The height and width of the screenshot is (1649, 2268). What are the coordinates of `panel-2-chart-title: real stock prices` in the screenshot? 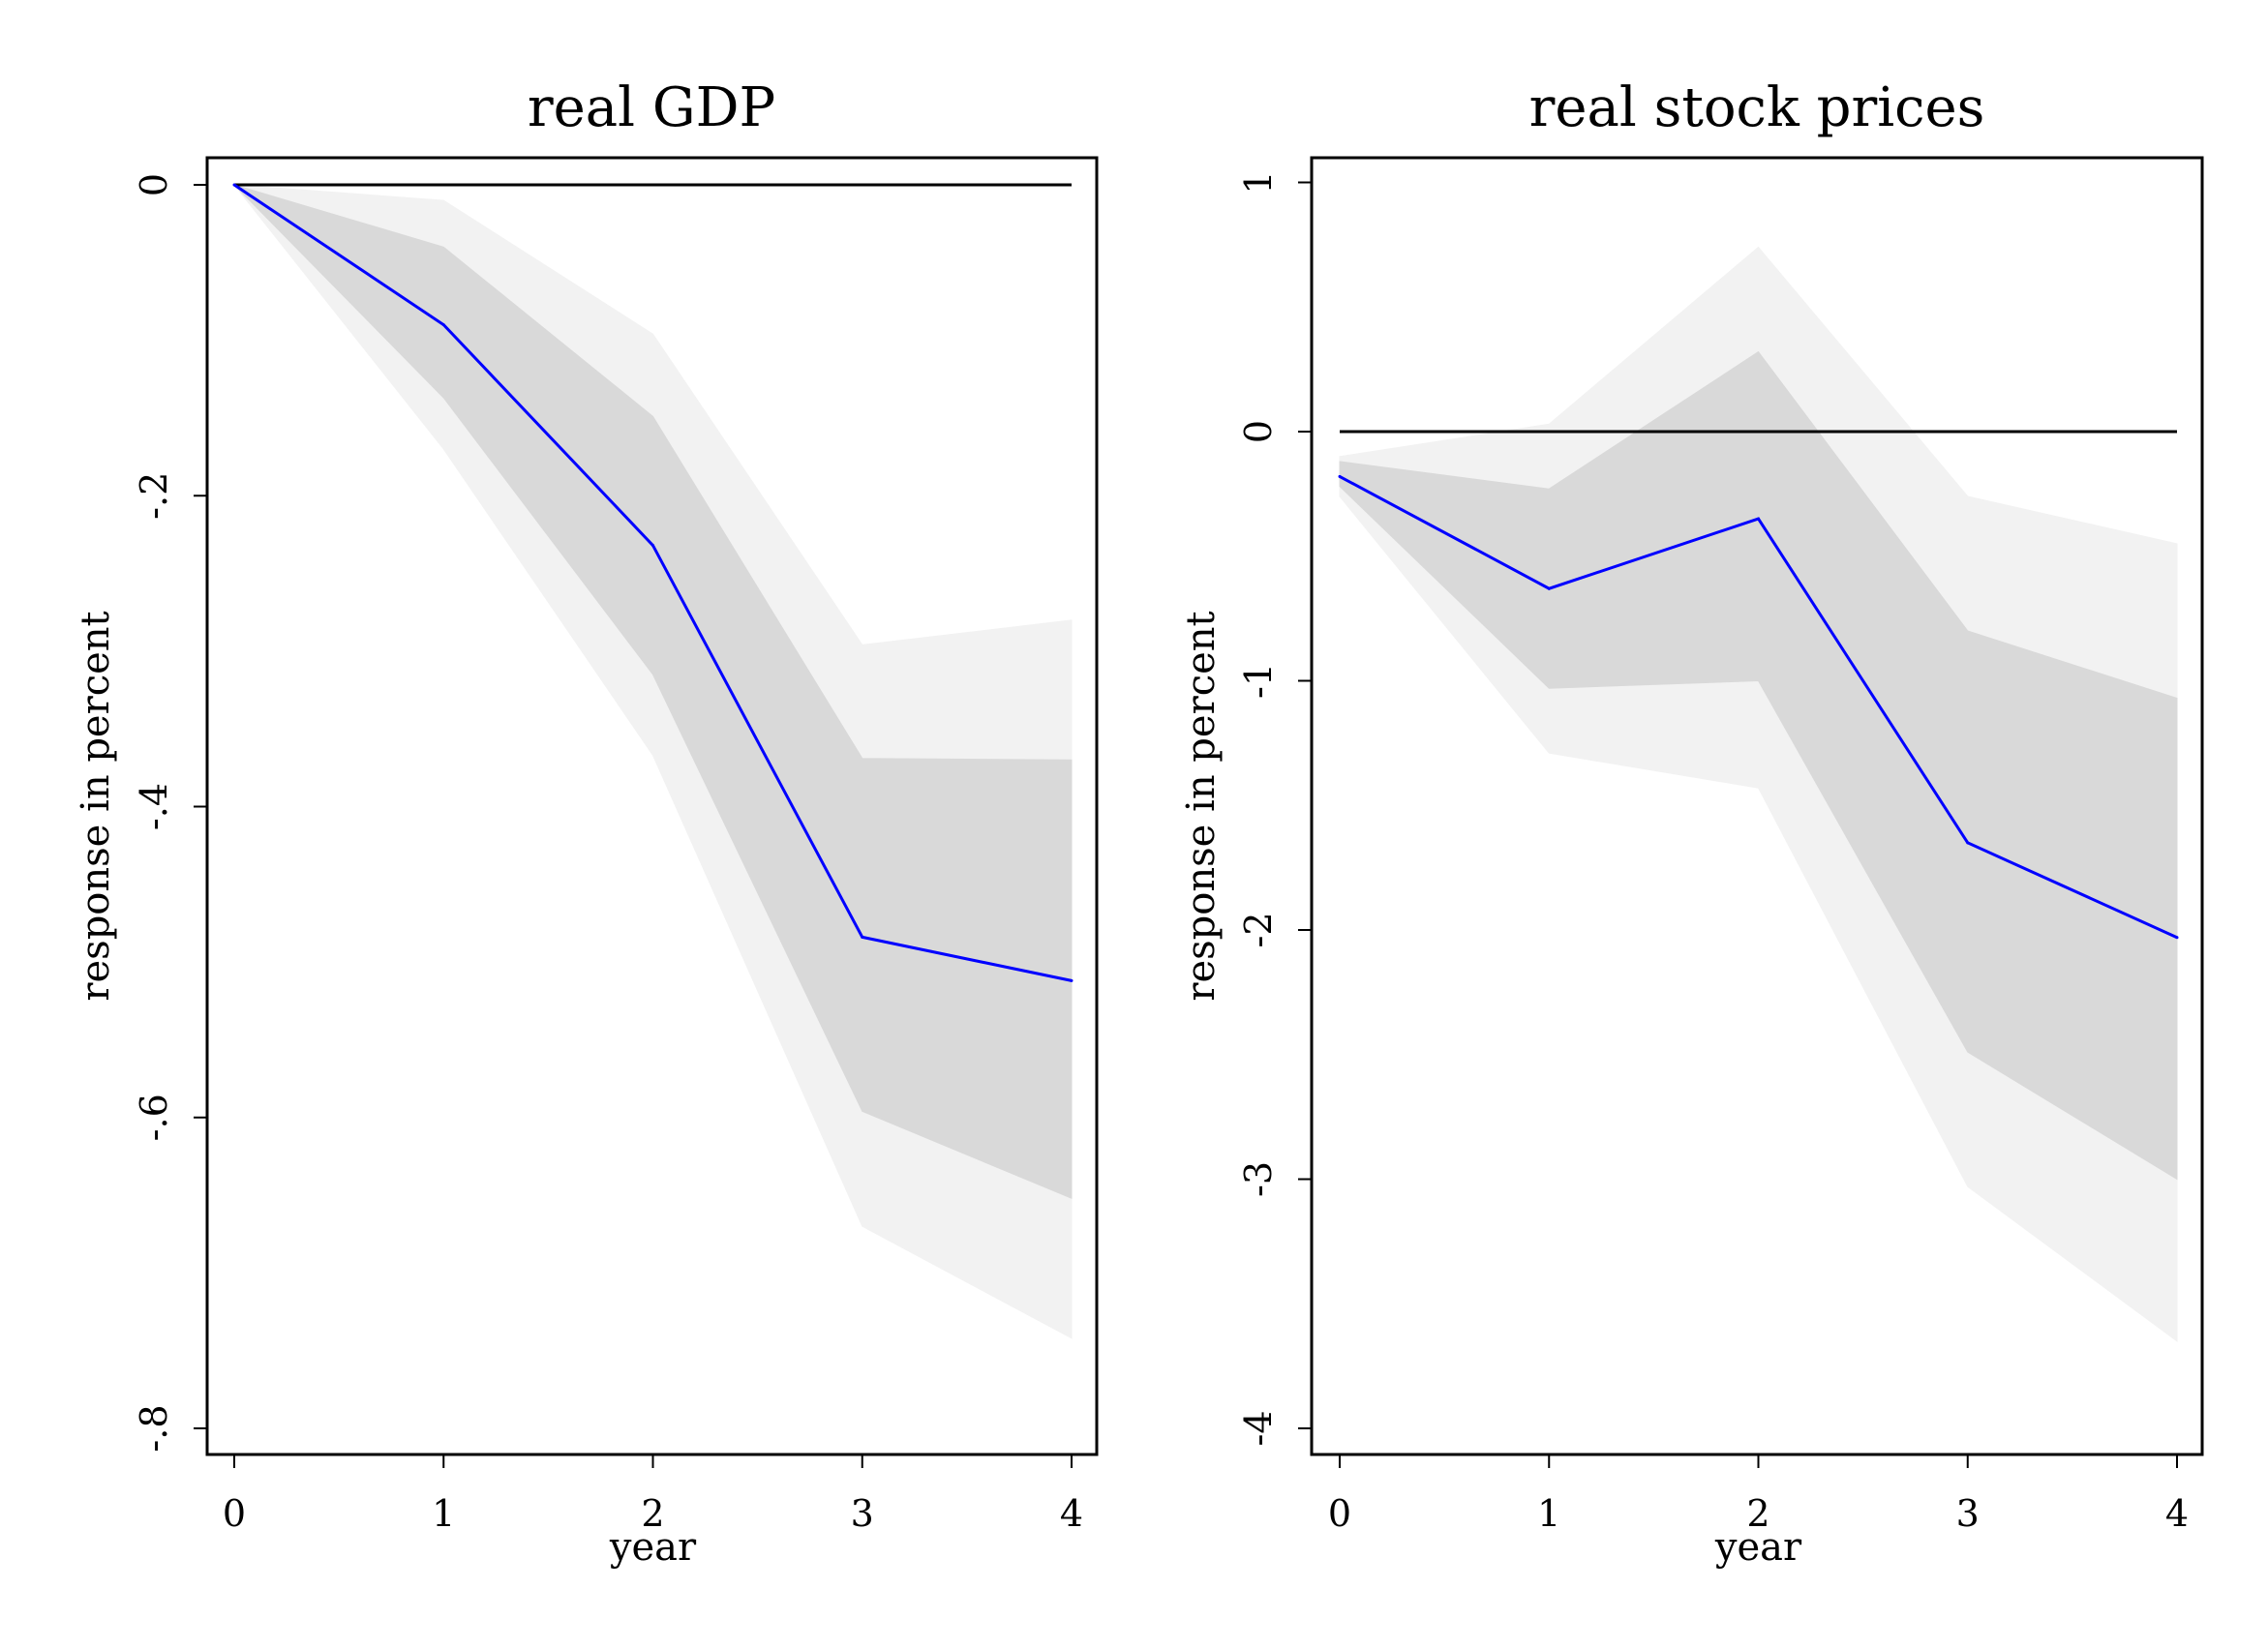 It's located at (1757, 108).